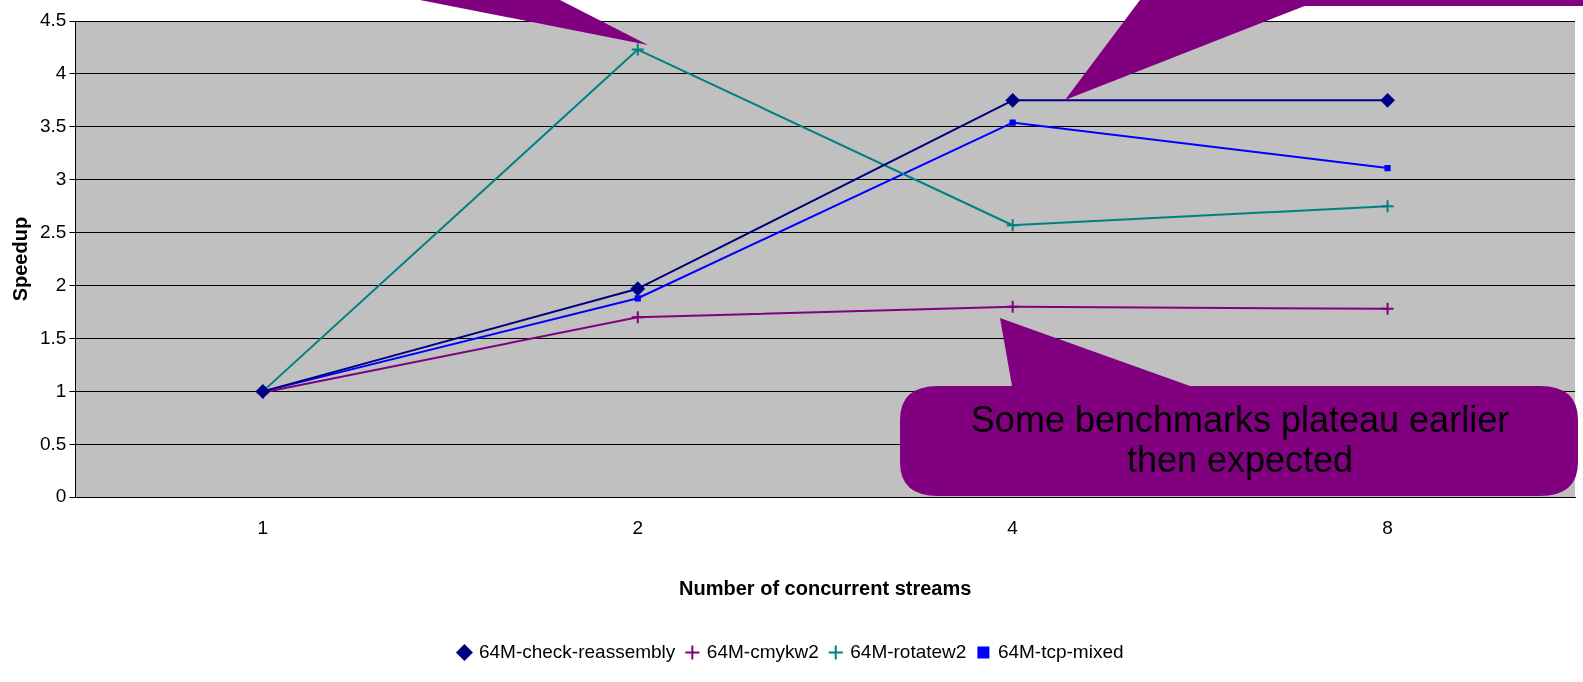 This screenshot has height=682, width=1583. Describe the element at coordinates (19, 259) in the screenshot. I see `y-axis-title: Speedup` at that location.